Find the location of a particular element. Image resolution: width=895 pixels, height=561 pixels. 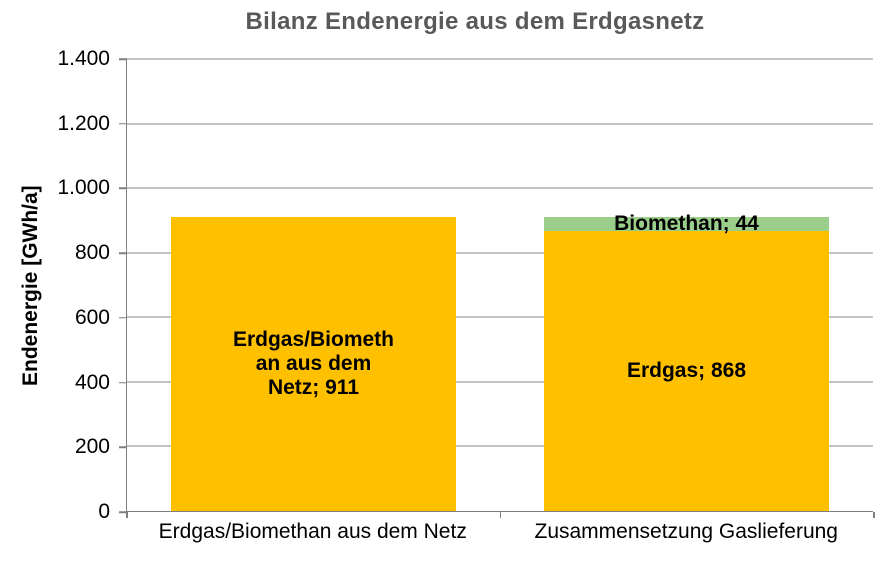

data-label-line: an aus dem is located at coordinates (313, 363).